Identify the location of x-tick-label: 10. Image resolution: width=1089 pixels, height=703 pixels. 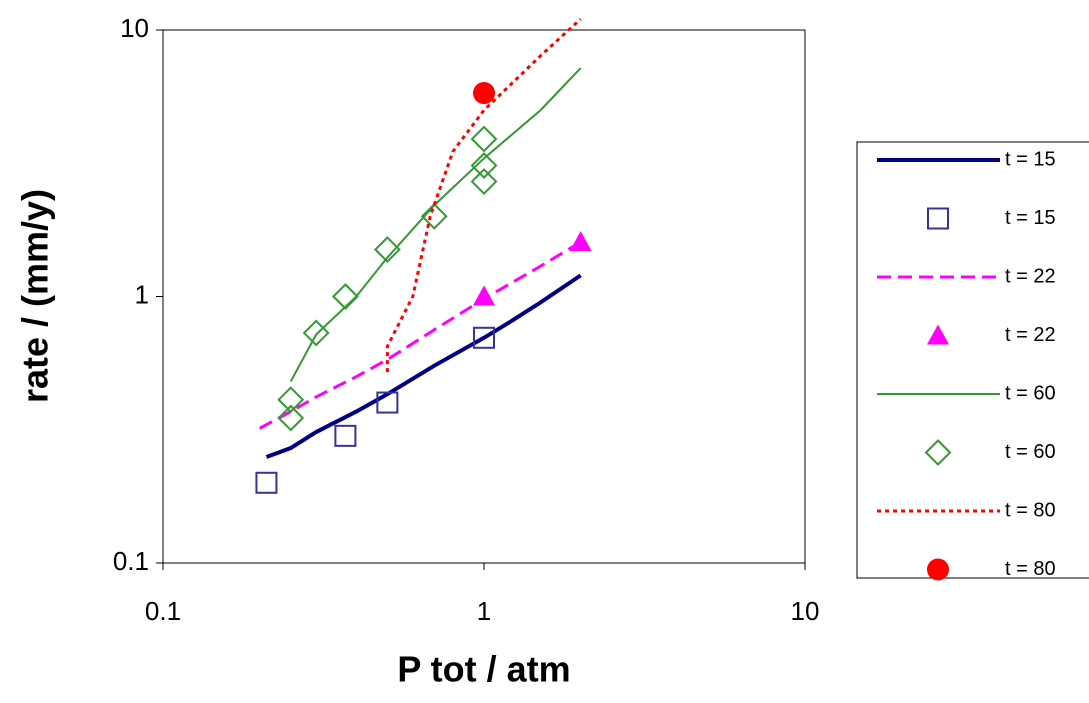
(805, 611).